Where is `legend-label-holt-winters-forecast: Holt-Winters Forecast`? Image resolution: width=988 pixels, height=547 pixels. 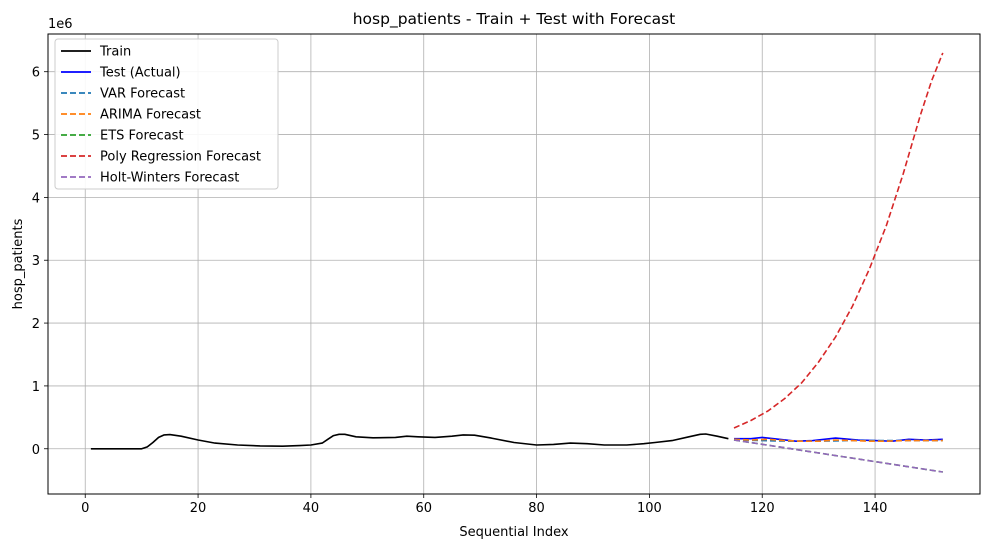 legend-label-holt-winters-forecast: Holt-Winters Forecast is located at coordinates (169, 178).